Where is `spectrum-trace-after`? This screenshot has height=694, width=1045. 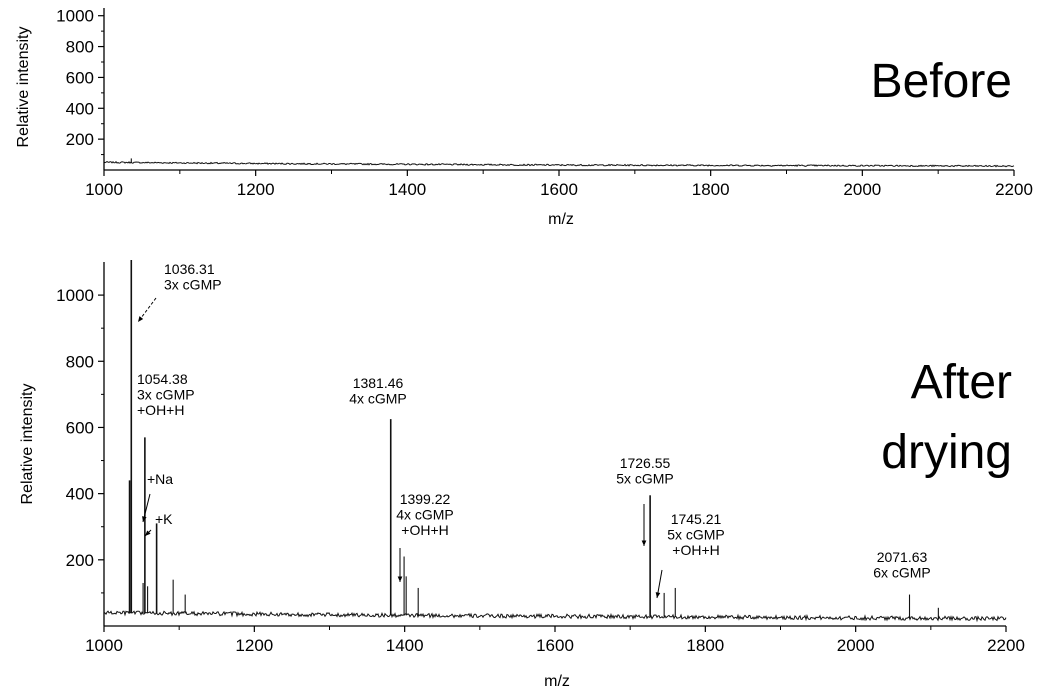
spectrum-trace-after is located at coordinates (555, 616).